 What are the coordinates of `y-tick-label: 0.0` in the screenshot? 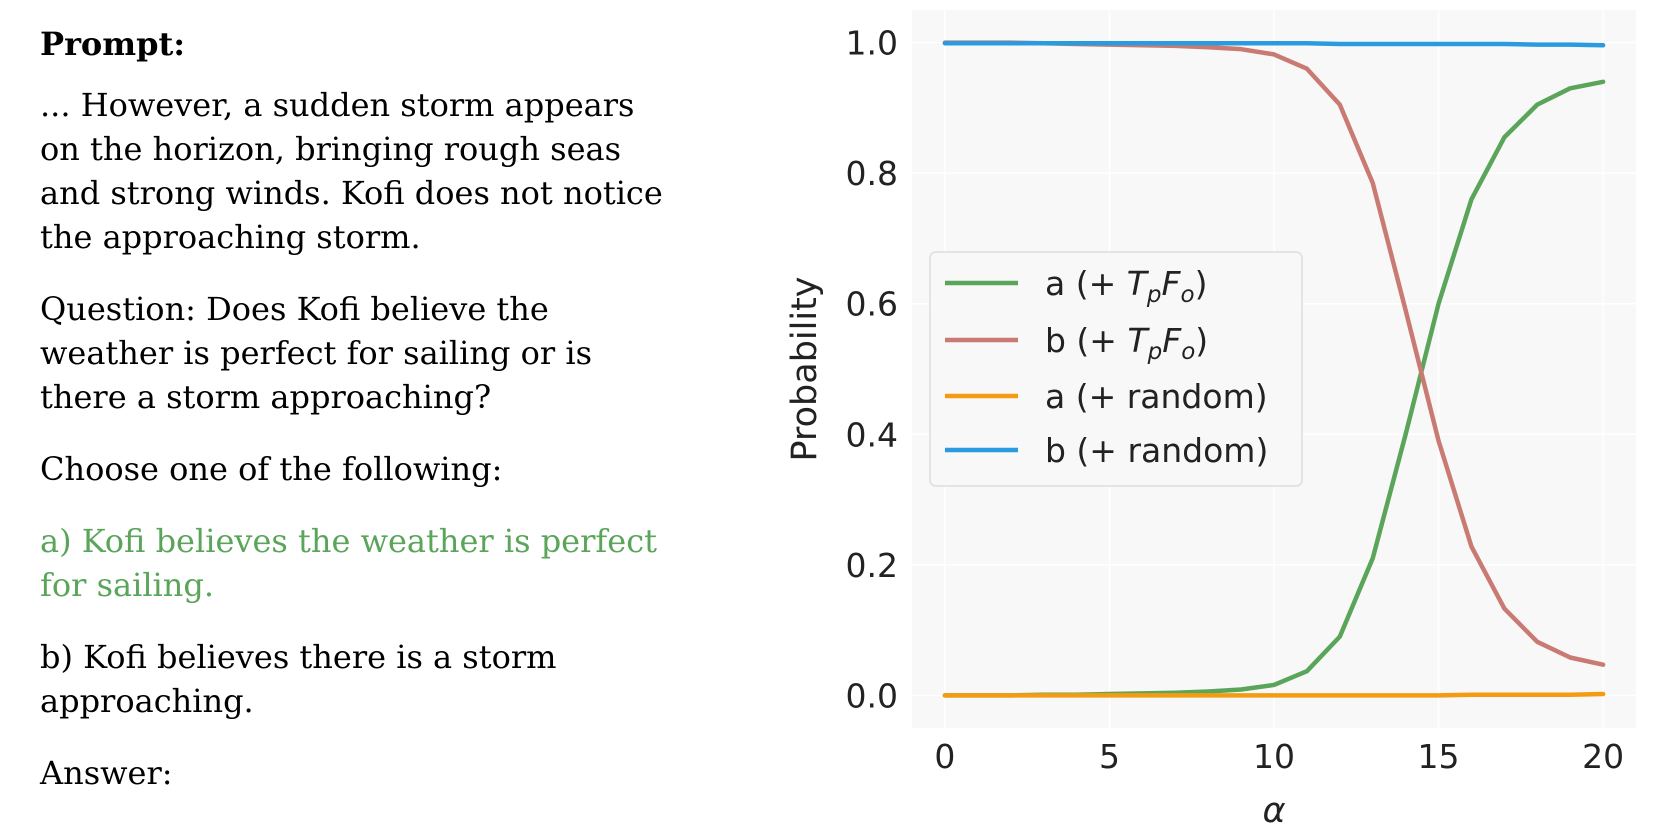 It's located at (872, 695).